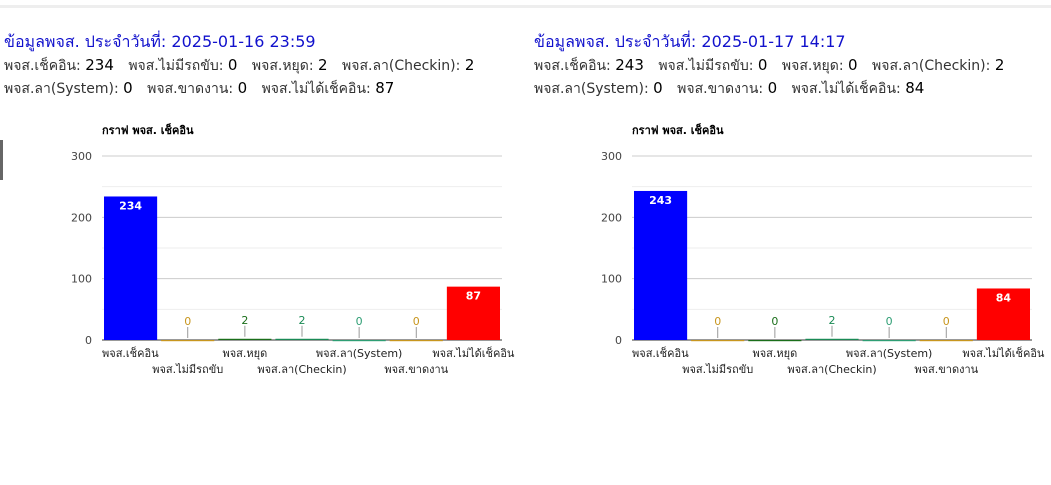 Image resolution: width=1051 pixels, height=485 pixels. What do you see at coordinates (525, 6) in the screenshot?
I see `top-border` at bounding box center [525, 6].